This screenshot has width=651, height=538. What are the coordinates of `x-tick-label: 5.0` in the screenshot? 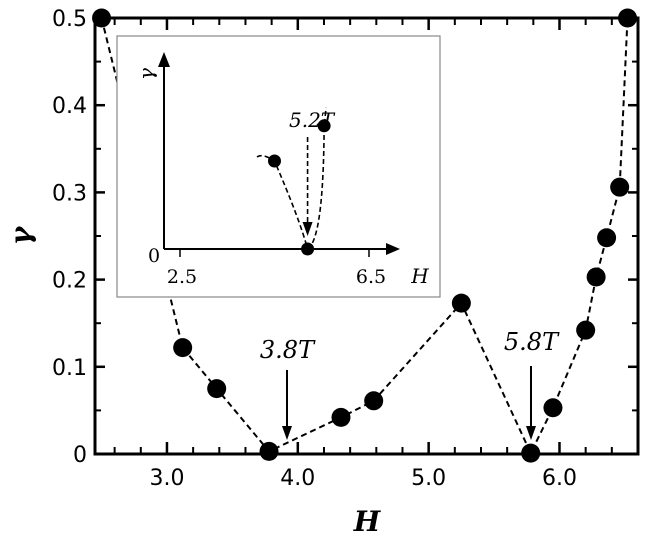 It's located at (428, 478).